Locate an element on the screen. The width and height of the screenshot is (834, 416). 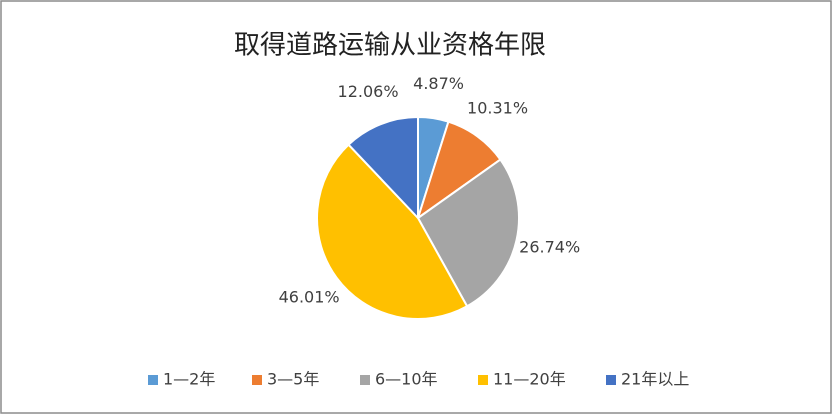
data-label: 10.31% is located at coordinates (497, 107).